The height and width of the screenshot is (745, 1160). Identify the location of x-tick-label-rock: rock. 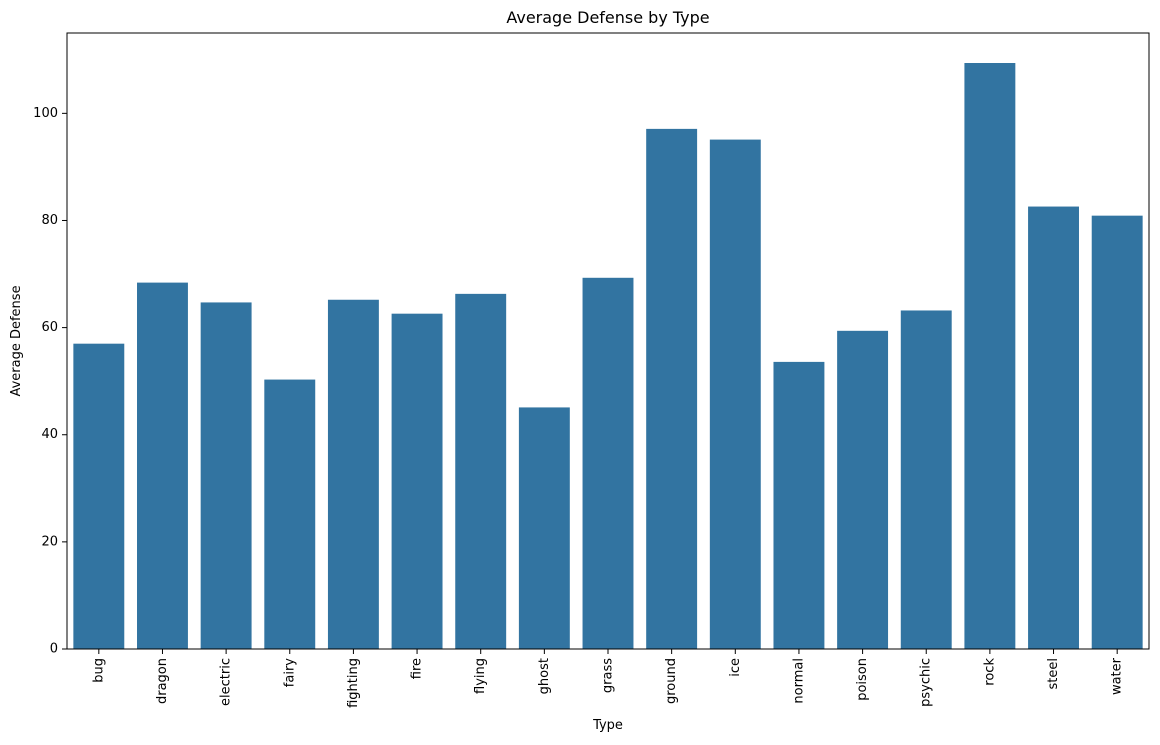
(989, 672).